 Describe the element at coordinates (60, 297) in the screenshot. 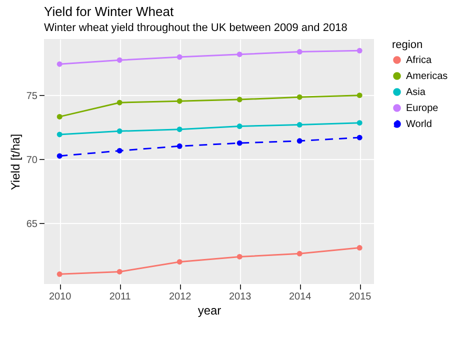

I see `x-tick-label: 2010` at that location.